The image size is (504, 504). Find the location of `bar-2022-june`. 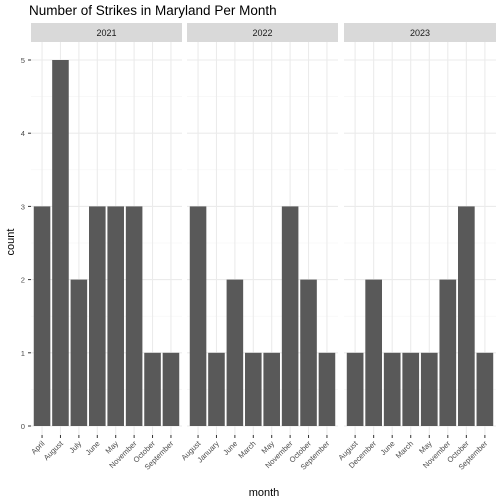

bar-2022-june is located at coordinates (235, 352).